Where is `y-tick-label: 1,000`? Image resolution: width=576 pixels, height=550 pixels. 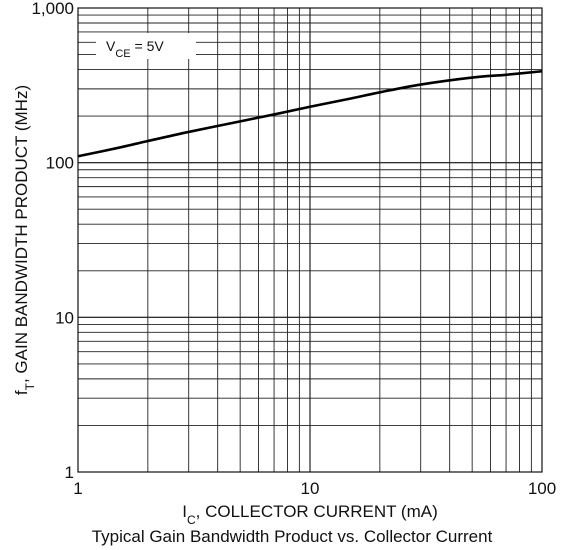 y-tick-label: 1,000 is located at coordinates (52, 9).